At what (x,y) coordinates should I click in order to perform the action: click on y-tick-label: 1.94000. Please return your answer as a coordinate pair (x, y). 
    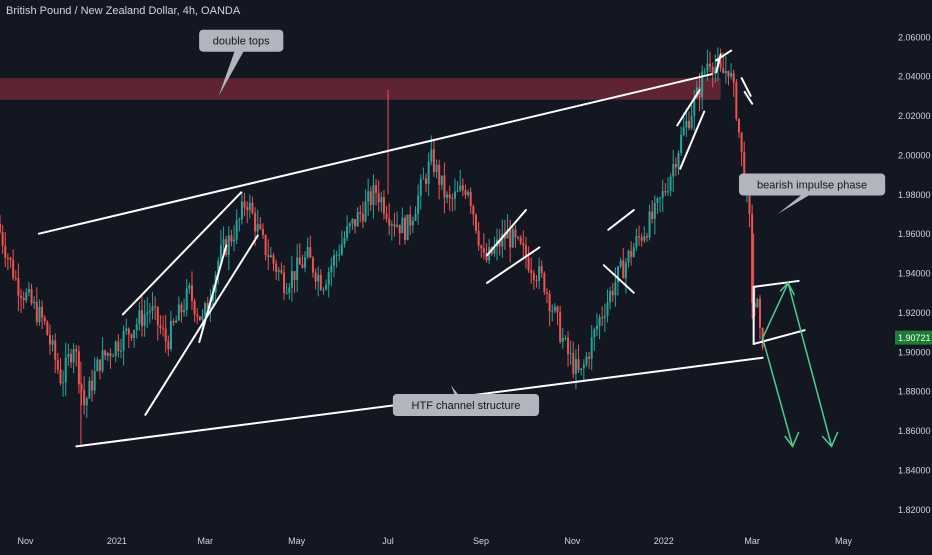
    Looking at the image, I should click on (914, 274).